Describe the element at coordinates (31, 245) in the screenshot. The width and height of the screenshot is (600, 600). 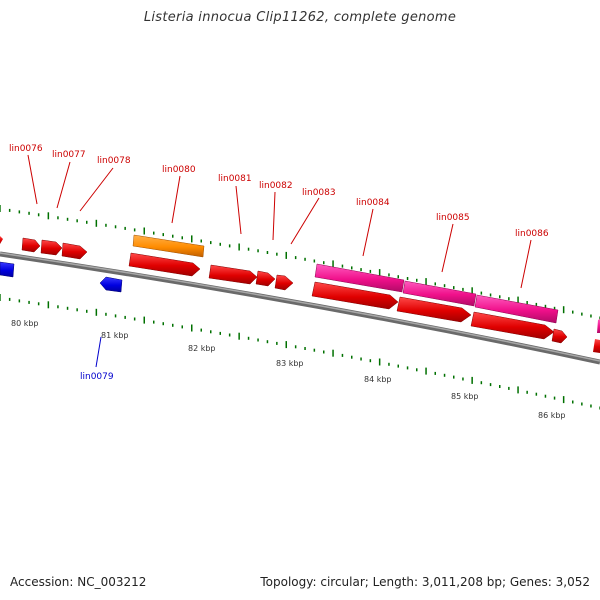
I see `gene-arrow-lin0076` at that location.